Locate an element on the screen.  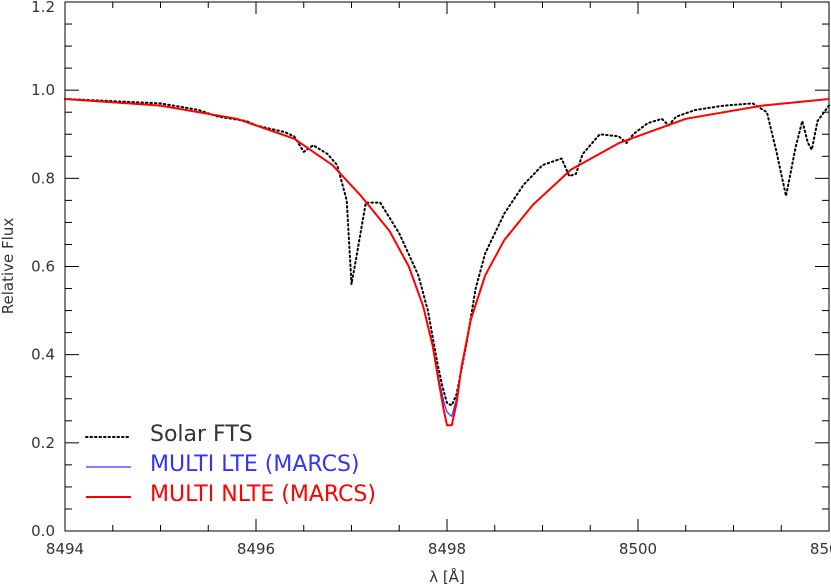
y-tick-label: 0.6 is located at coordinates (43, 267).